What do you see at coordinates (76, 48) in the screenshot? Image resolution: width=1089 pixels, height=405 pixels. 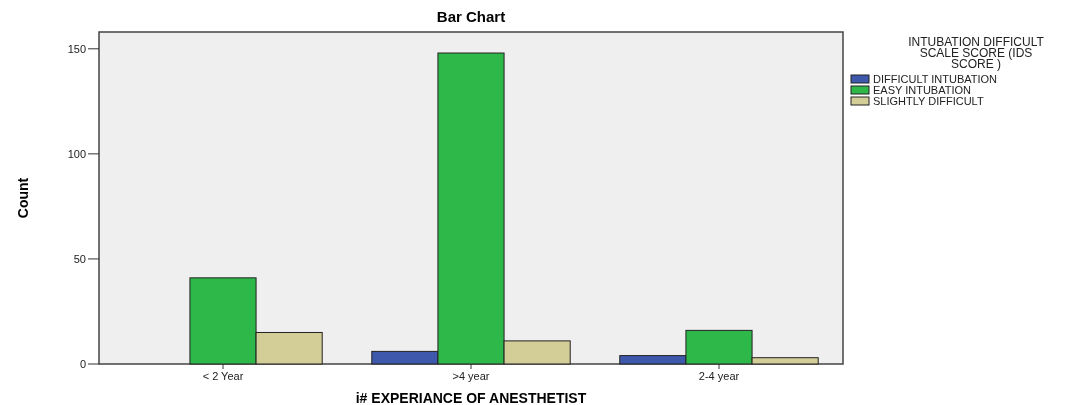 I see `y-tick-label: 150` at bounding box center [76, 48].